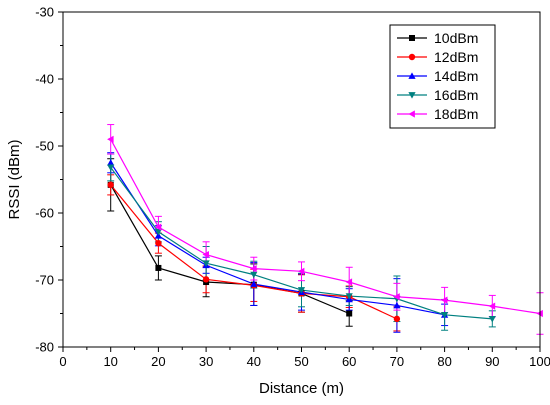  Describe the element at coordinates (539, 361) in the screenshot. I see `x-tick-label: 100` at that location.